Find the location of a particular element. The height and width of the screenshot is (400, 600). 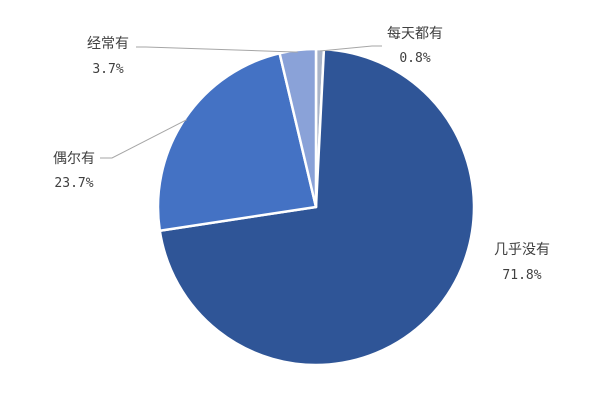

leader-line-often is located at coordinates (217, 49).